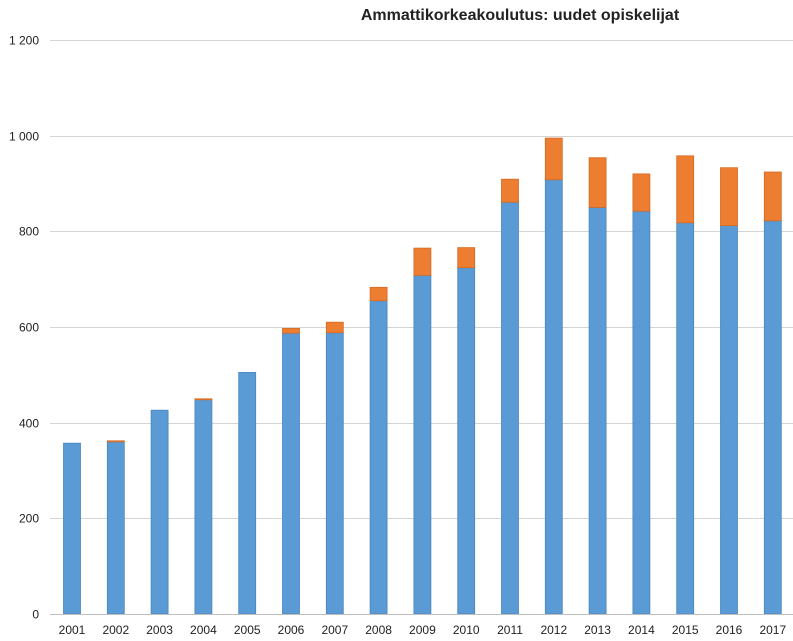  Describe the element at coordinates (772, 630) in the screenshot. I see `x-tick-label: 2017` at that location.